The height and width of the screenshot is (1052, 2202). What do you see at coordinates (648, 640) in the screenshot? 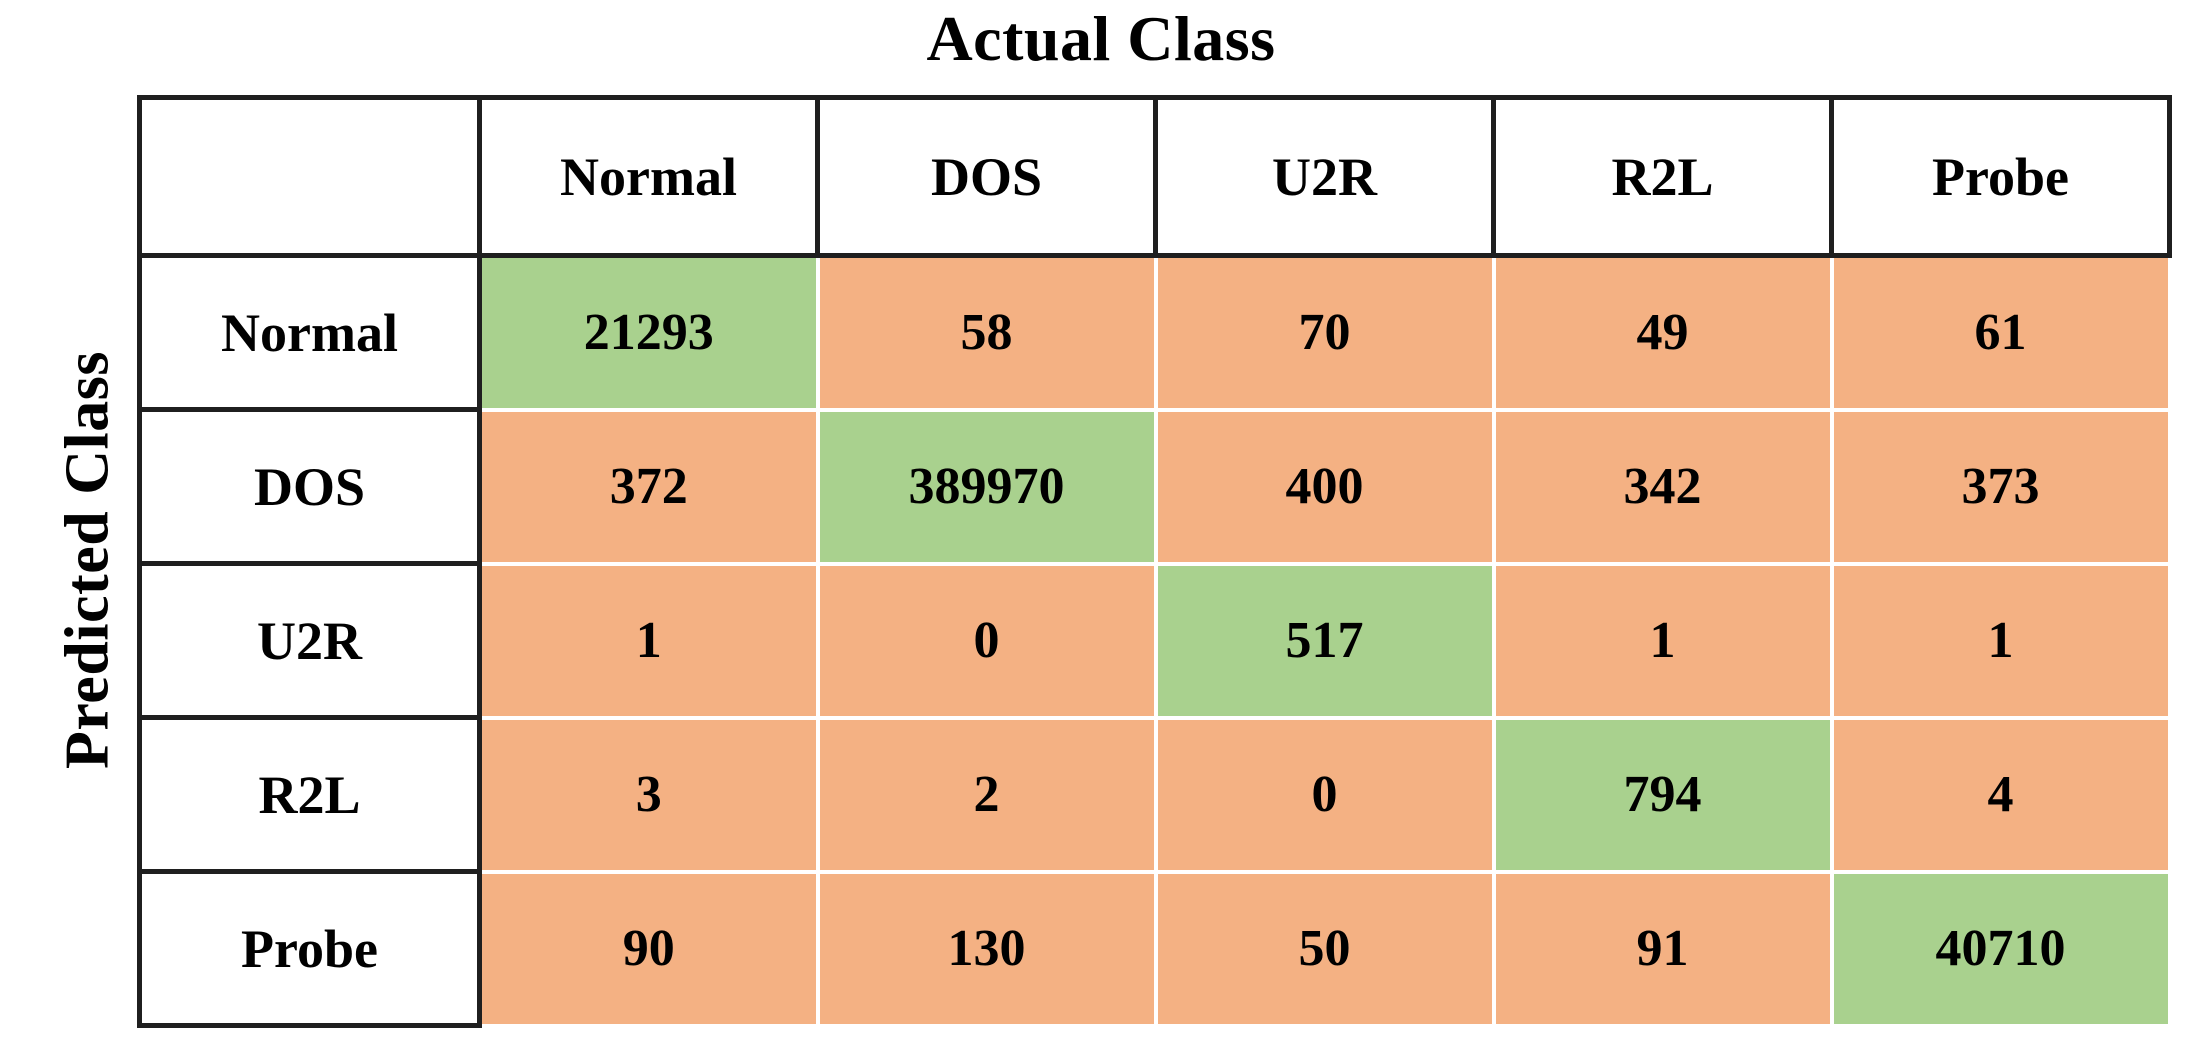
I see `cell-u2r-normal: 1` at bounding box center [648, 640].